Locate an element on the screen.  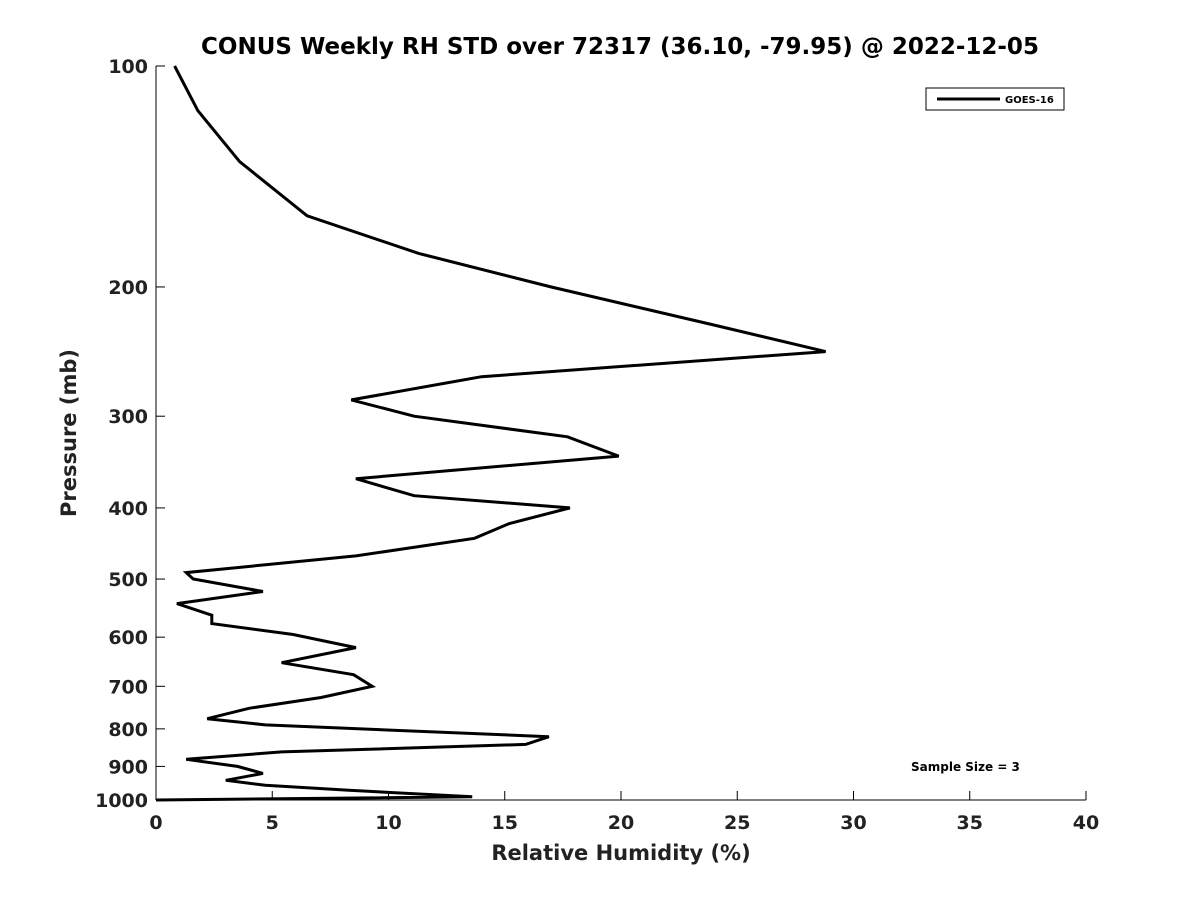
x-tick-label: 30 is located at coordinates (853, 823).